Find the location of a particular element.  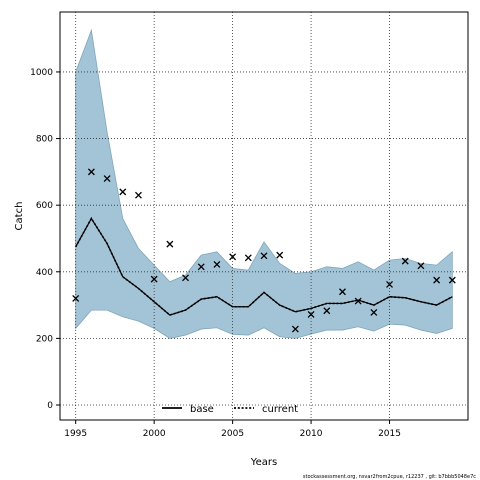

observation-point-1996 is located at coordinates (91, 172).